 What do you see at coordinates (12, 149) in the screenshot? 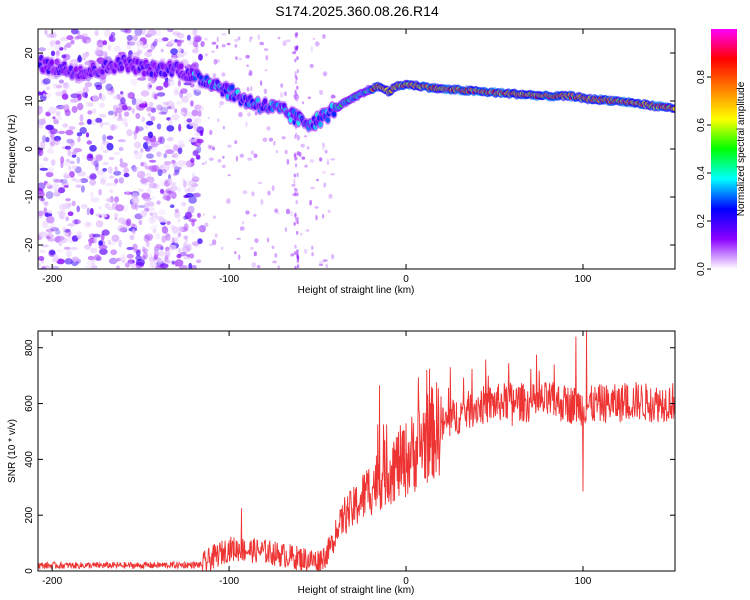
I see `spectrogram-y-axis-label: Frequency (Hz)` at bounding box center [12, 149].